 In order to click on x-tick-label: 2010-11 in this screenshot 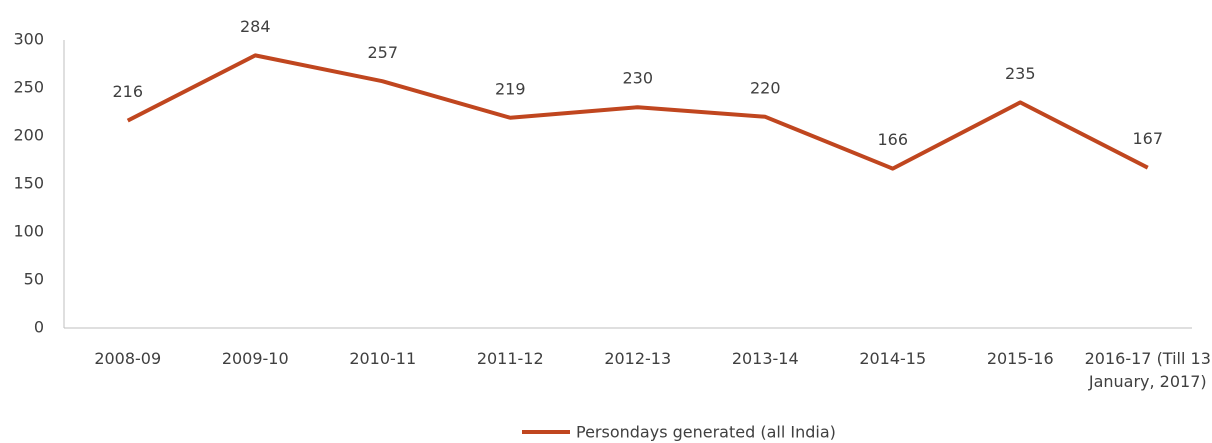, I will do `click(383, 358)`.